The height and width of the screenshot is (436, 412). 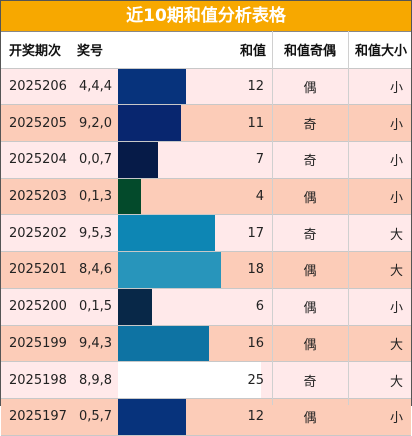 I want to click on sum-cell: 18, so click(x=255, y=270).